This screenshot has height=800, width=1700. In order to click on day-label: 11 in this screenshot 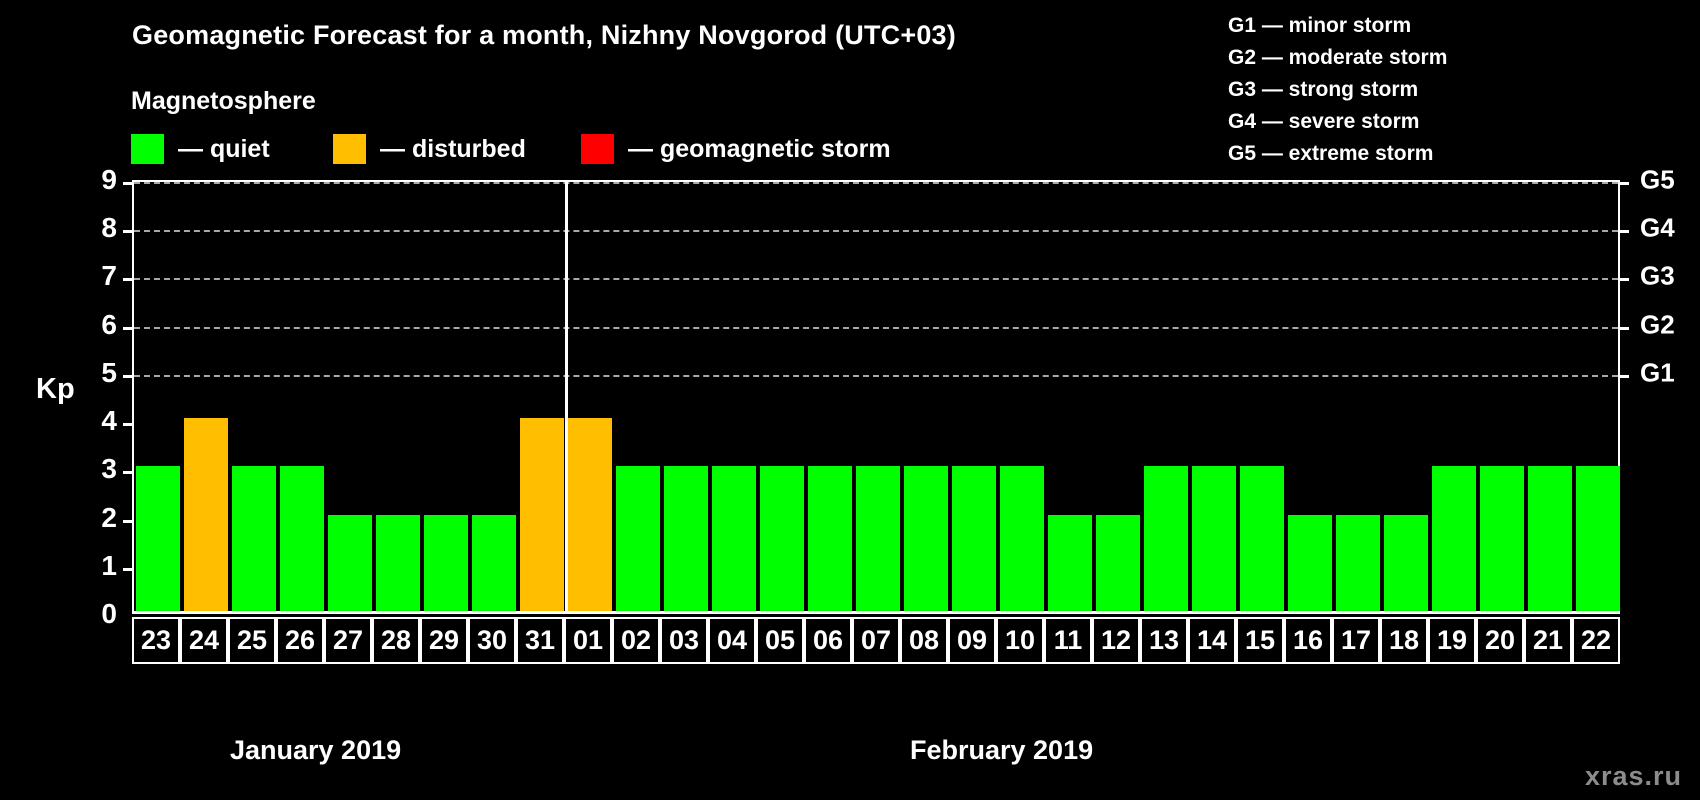, I will do `click(1068, 640)`.